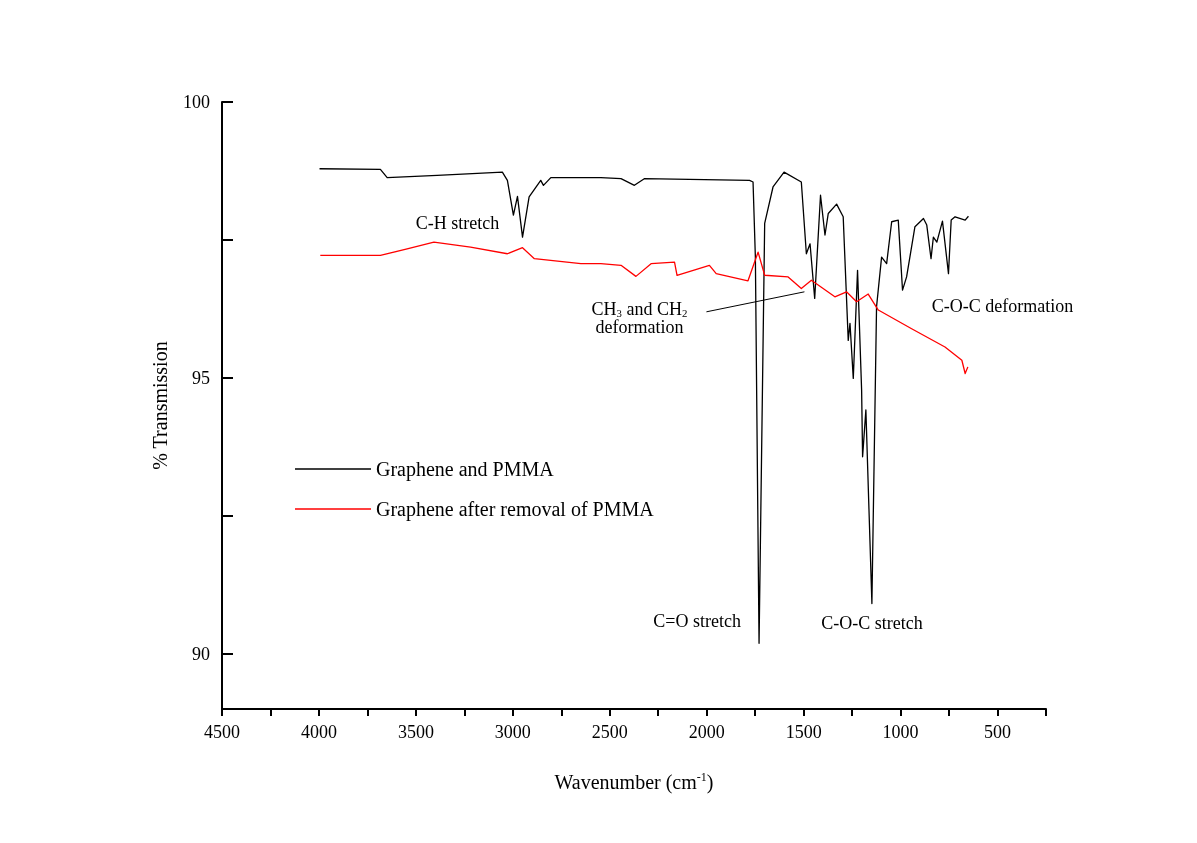 This screenshot has width=1197, height=843. Describe the element at coordinates (609, 732) in the screenshot. I see `x-tick-label: 2500` at that location.